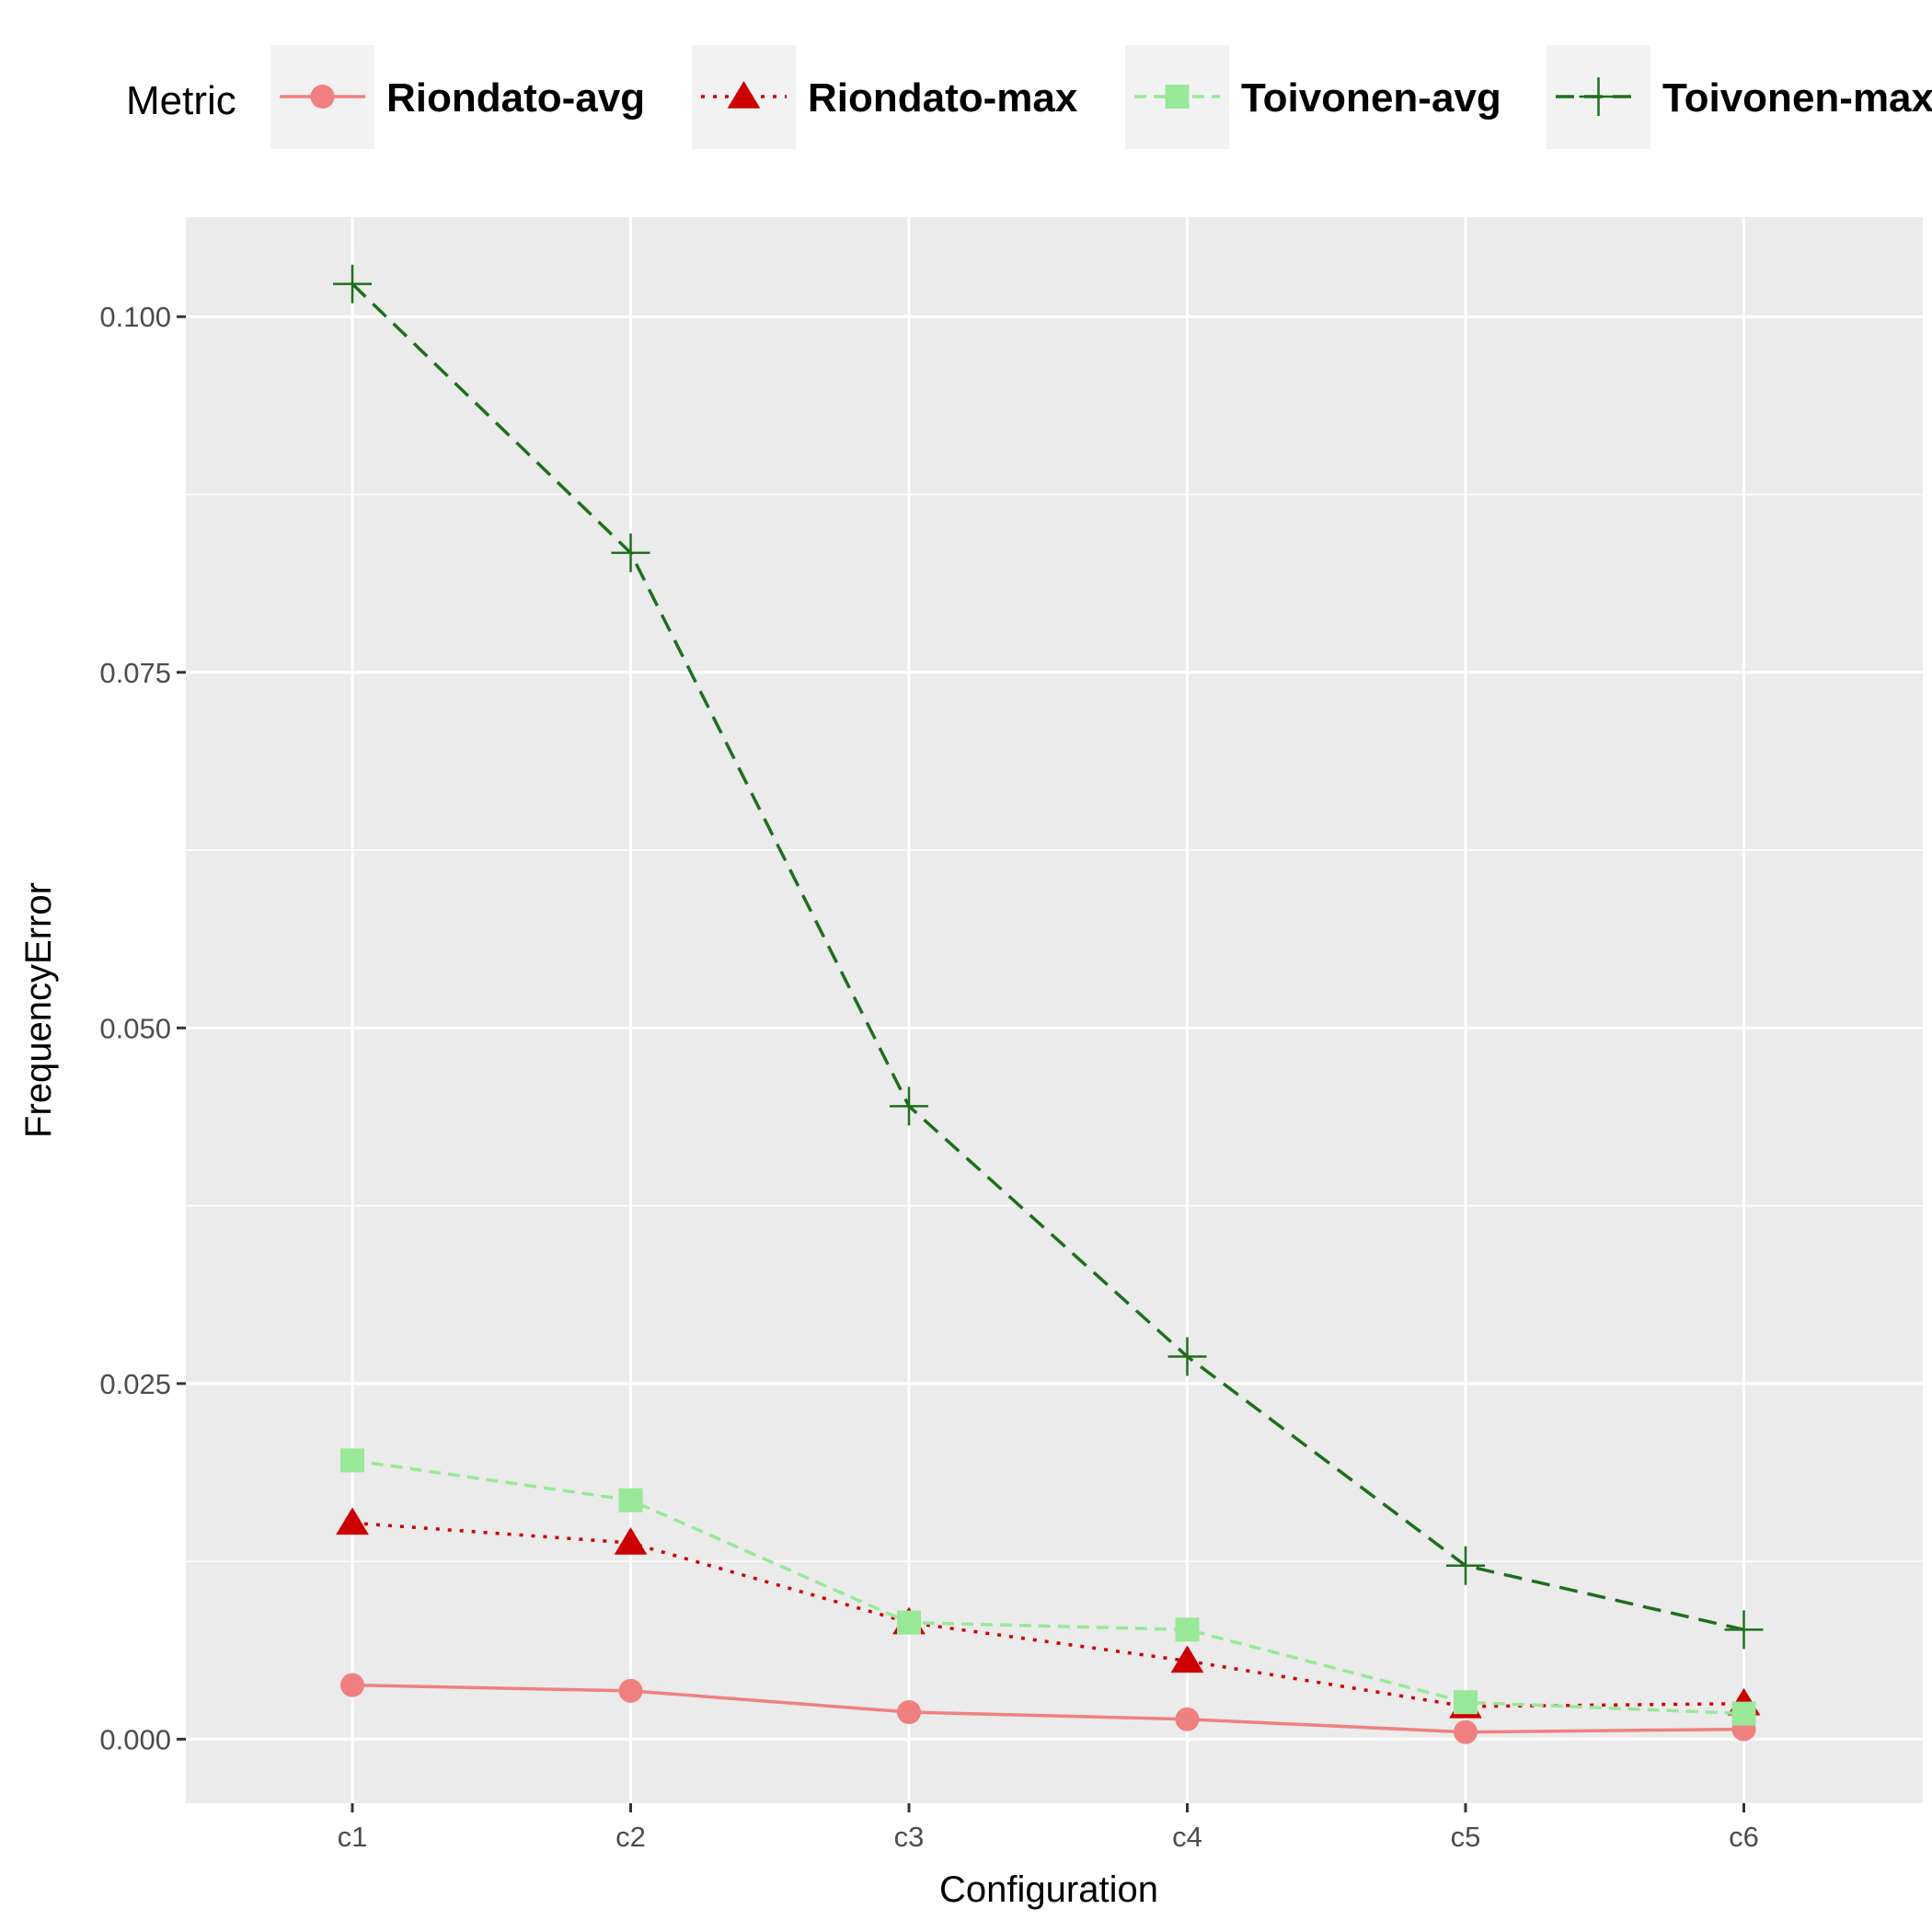 Image resolution: width=1932 pixels, height=1932 pixels. What do you see at coordinates (1048, 1828) in the screenshot?
I see `x-axis: c1 c2 c3 c4 c5 c6` at bounding box center [1048, 1828].